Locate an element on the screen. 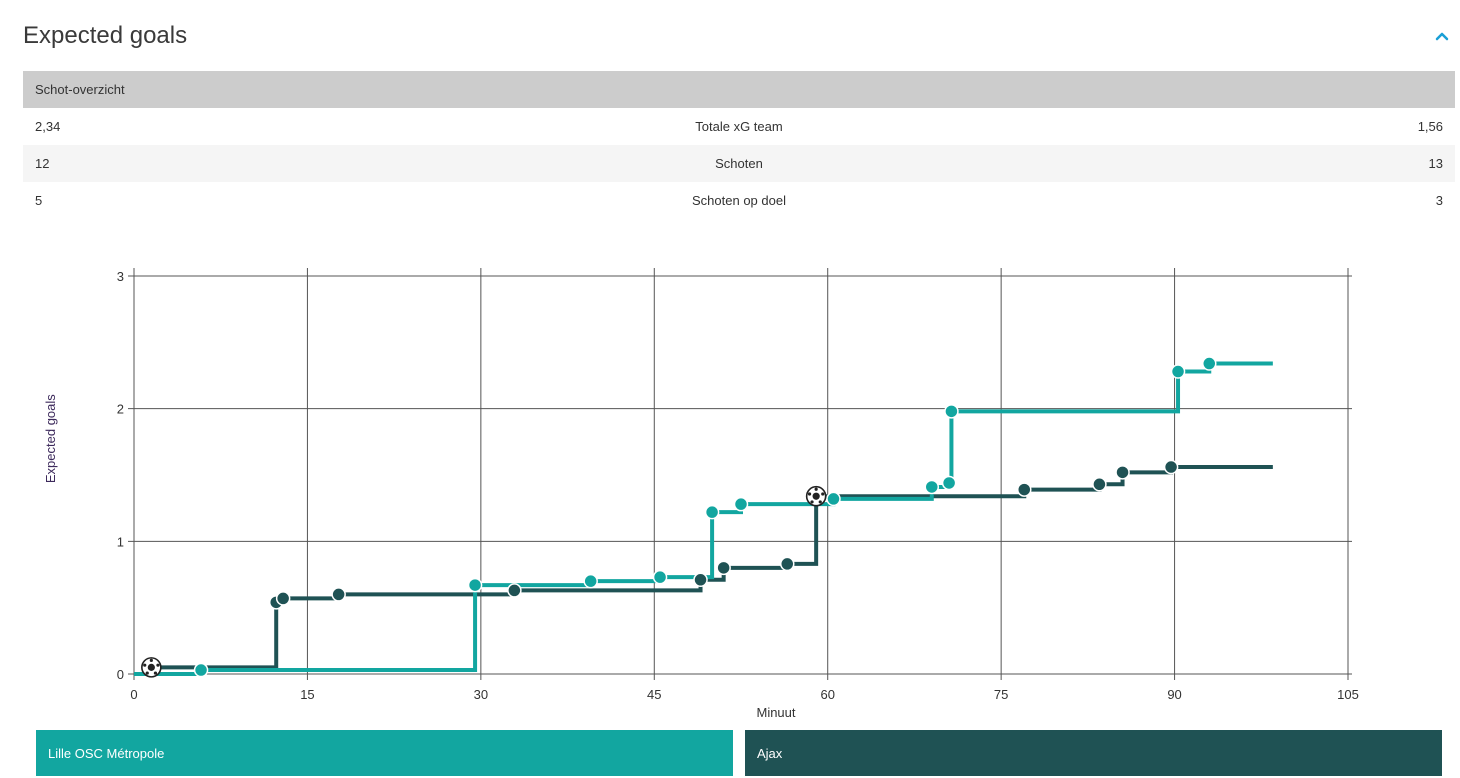 Image resolution: width=1460 pixels, height=778 pixels. y-axis-title: Expected goals is located at coordinates (50, 438).